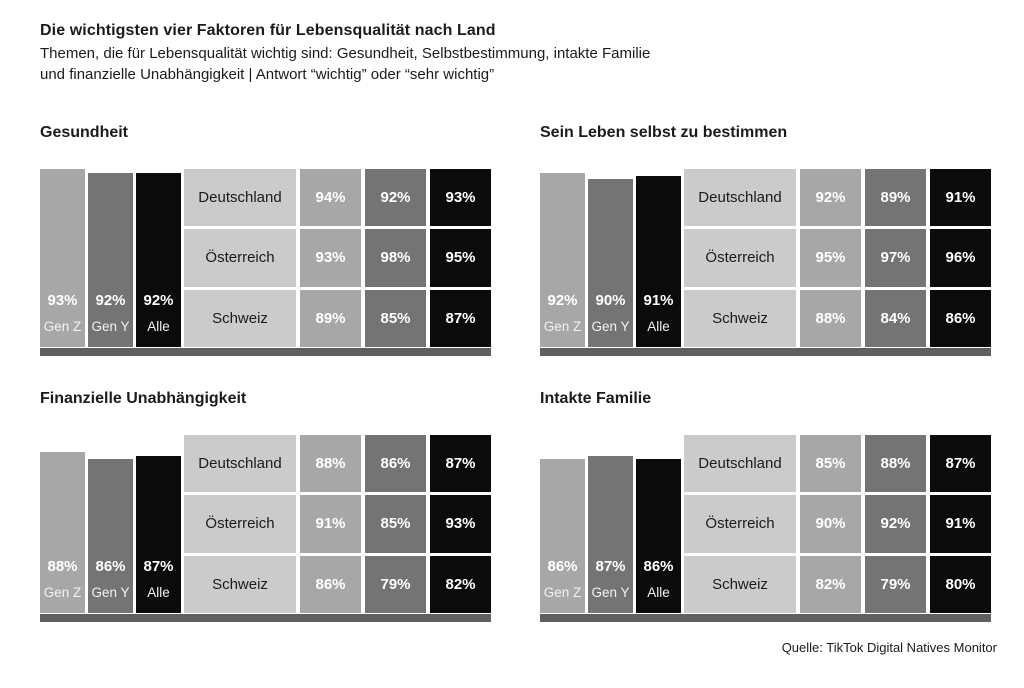 The height and width of the screenshot is (688, 1024). Describe the element at coordinates (895, 464) in the screenshot. I see `table-value-deutschland-gen-y: 88%` at that location.